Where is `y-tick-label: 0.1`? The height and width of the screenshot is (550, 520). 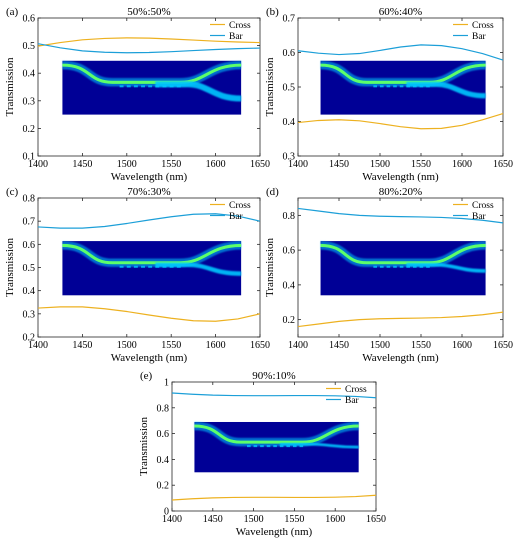 y-tick-label: 0.1 is located at coordinates (29, 157).